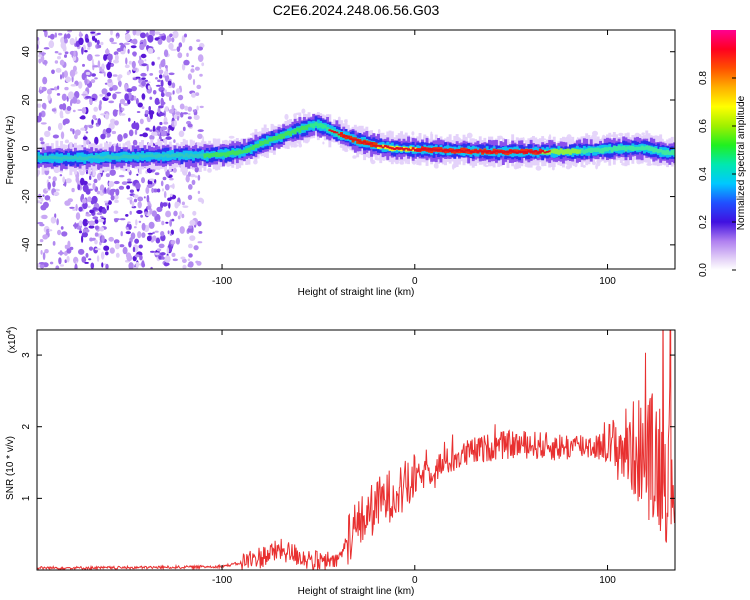 This screenshot has width=750, height=600. I want to click on svg-text: (x104), so click(12, 340).